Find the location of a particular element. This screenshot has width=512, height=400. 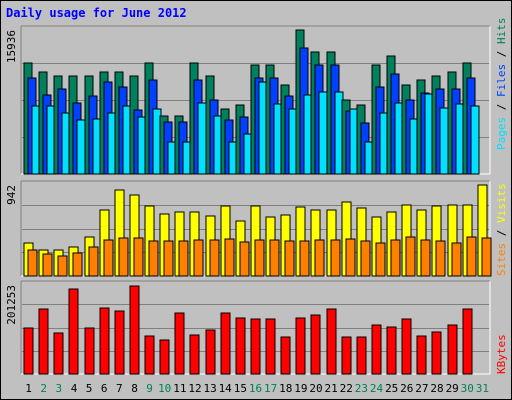

x-tick-label: 28 is located at coordinates (436, 388).